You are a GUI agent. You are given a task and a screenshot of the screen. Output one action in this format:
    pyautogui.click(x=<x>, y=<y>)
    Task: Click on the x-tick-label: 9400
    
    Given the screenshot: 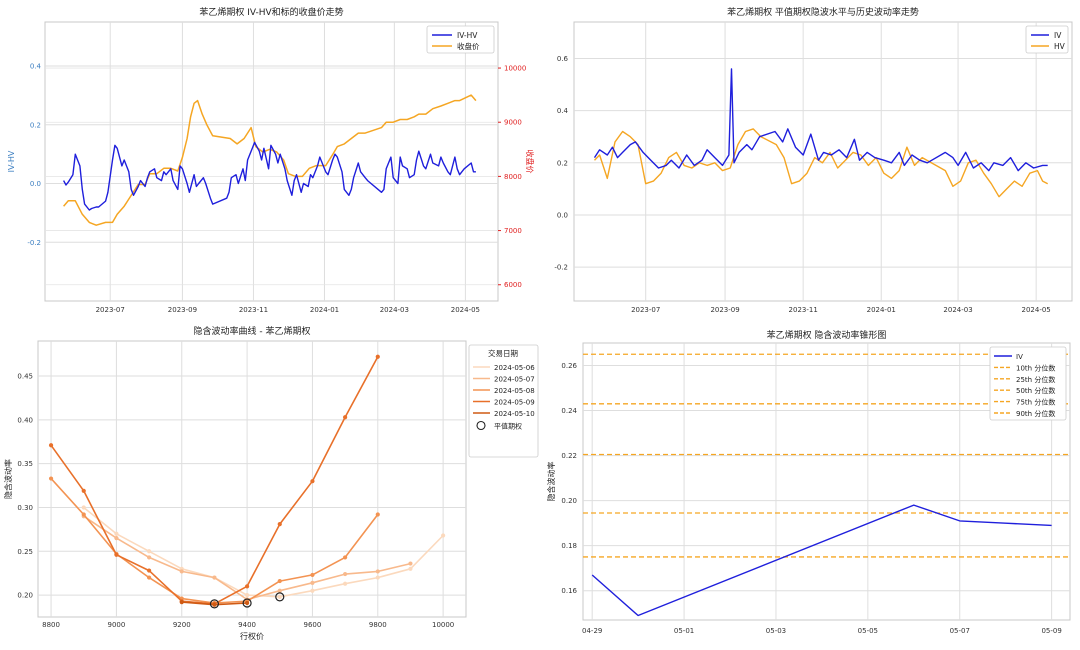 What is the action you would take?
    pyautogui.click(x=247, y=625)
    